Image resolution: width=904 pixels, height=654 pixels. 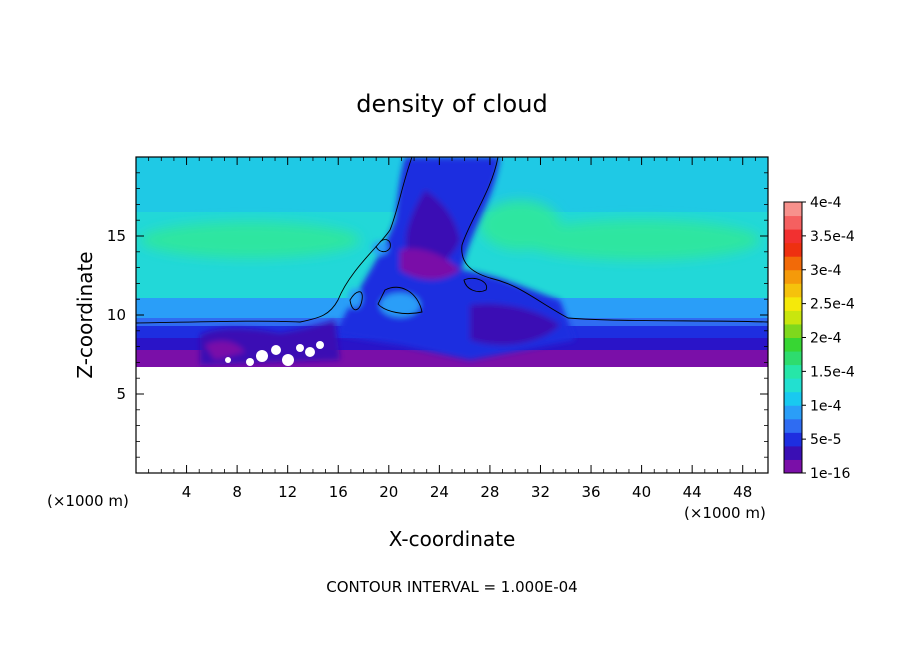 I want to click on y-tick-label: 10, so click(x=116, y=315).